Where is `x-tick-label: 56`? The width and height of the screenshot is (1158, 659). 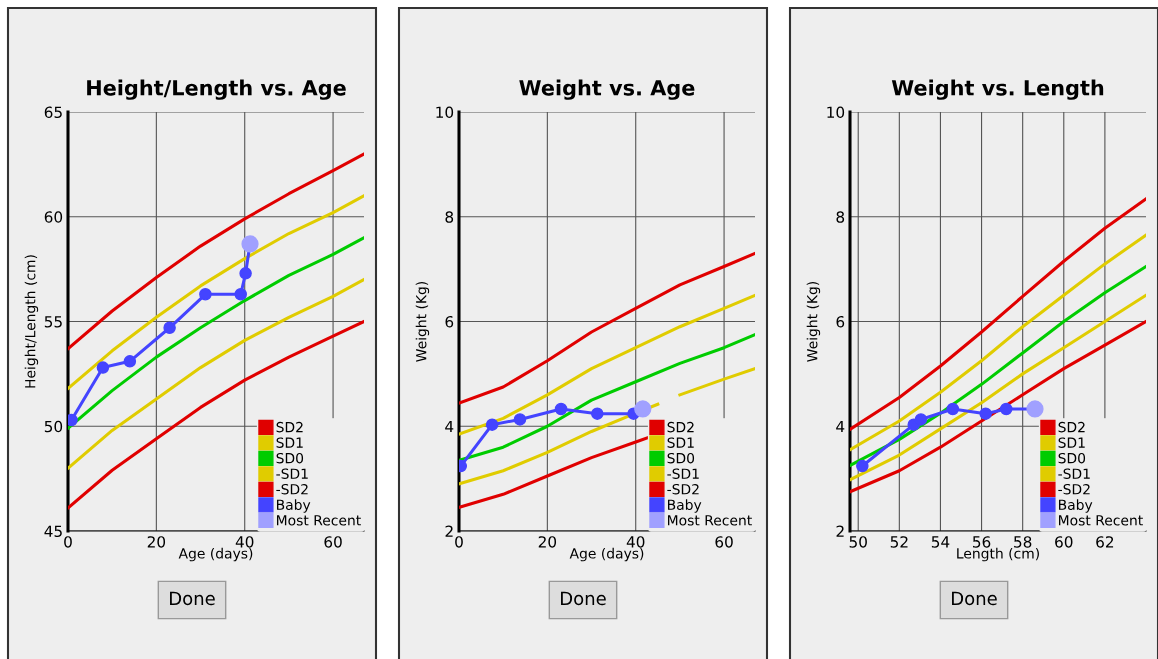
x-tick-label: 56 is located at coordinates (982, 542).